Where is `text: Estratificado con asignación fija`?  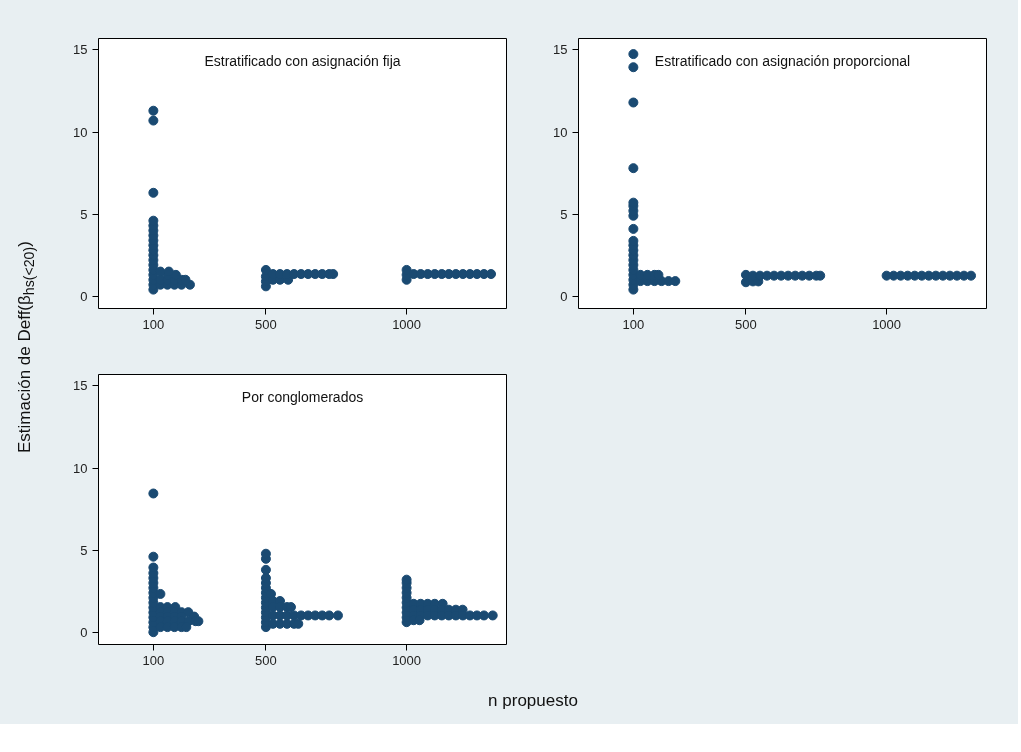
text: Estratificado con asignación fija is located at coordinates (302, 60).